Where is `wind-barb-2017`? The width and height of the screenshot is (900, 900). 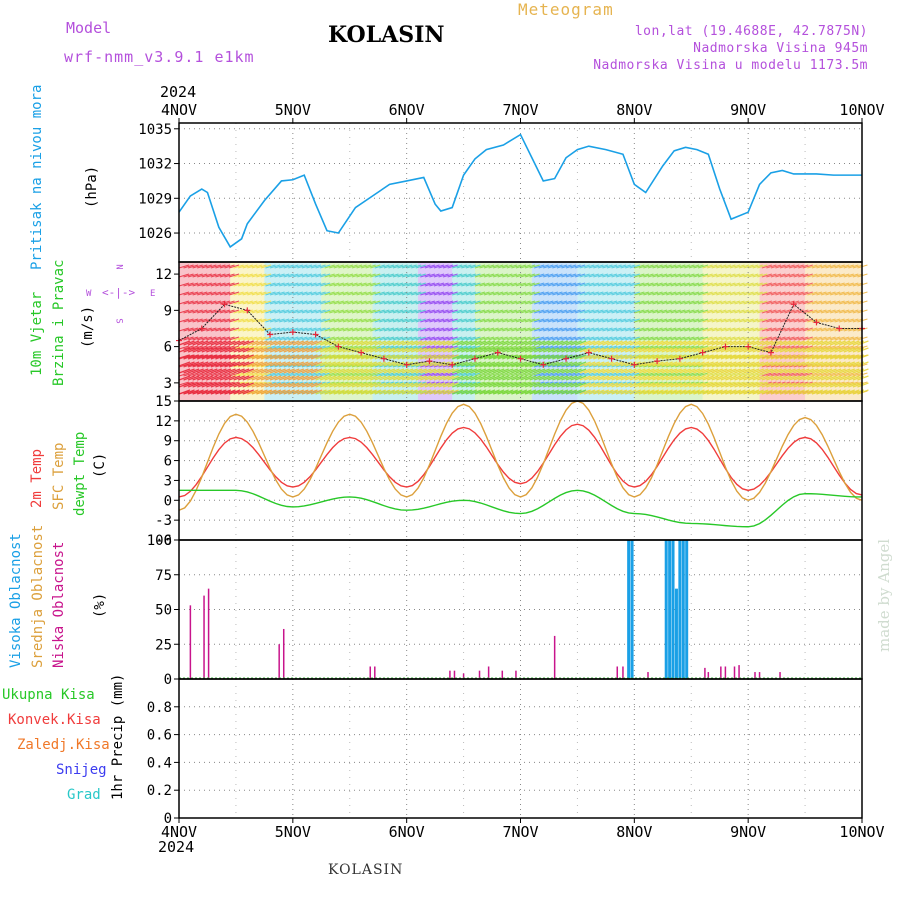
wind-barb-2017 is located at coordinates (794, 329).